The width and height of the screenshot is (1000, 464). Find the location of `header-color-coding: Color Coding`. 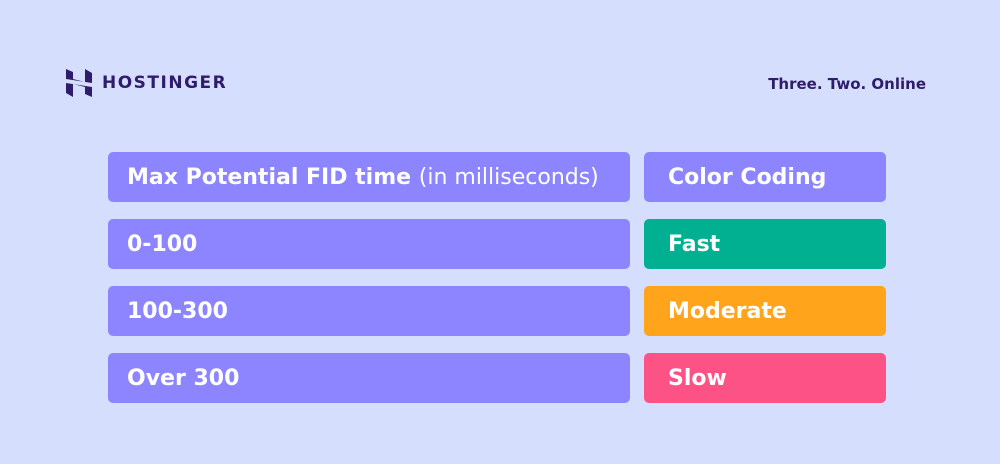

header-color-coding: Color Coding is located at coordinates (765, 177).